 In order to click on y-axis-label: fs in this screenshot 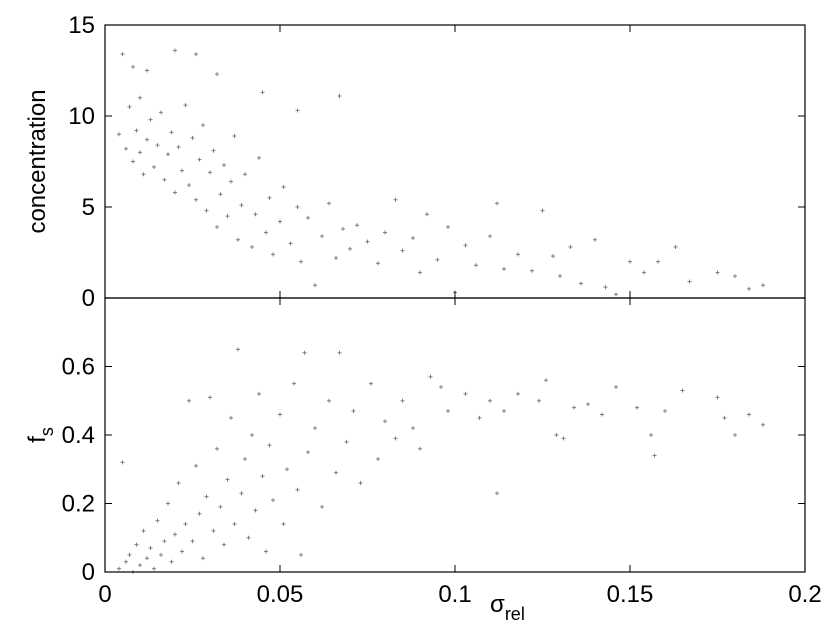, I will do `click(40, 435)`.